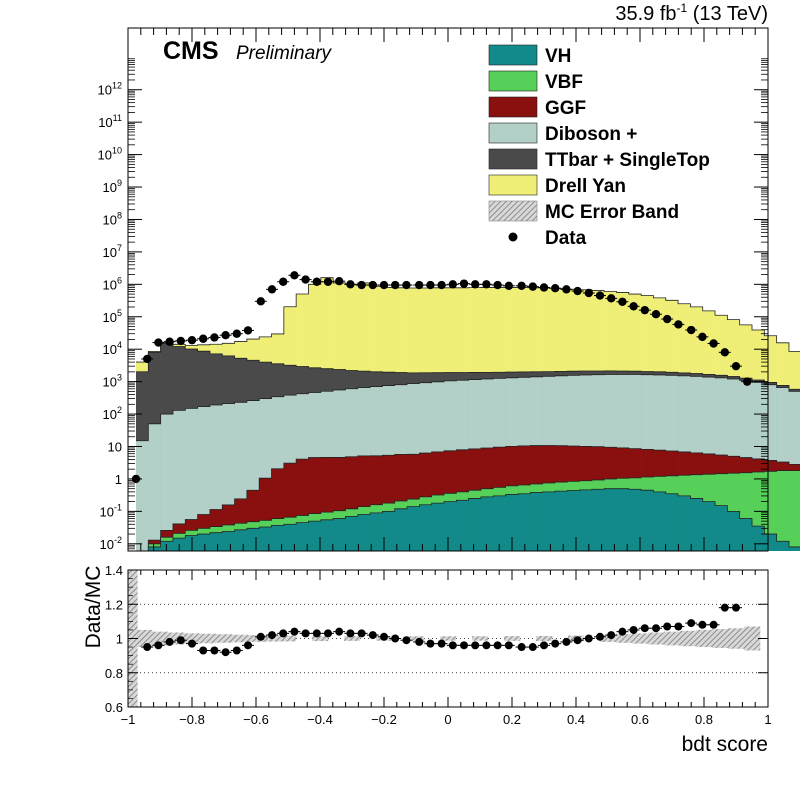  Describe the element at coordinates (118, 479) in the screenshot. I see `y-tick-label: 1` at that location.